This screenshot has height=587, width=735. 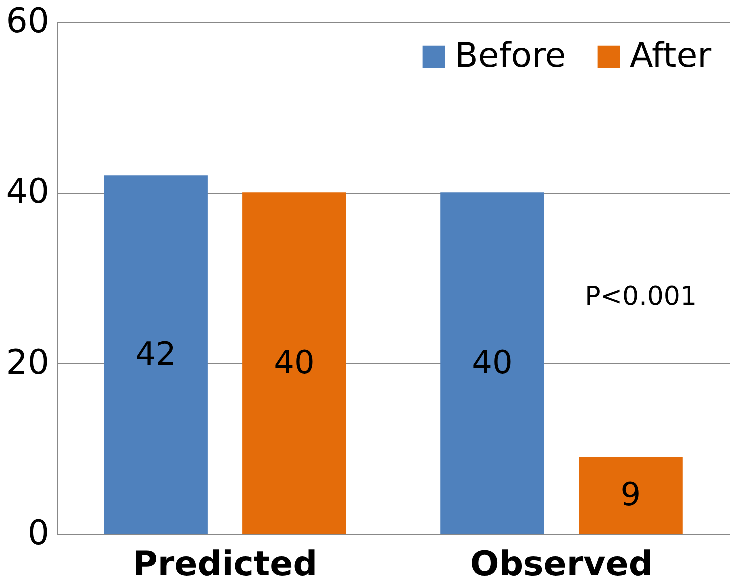 I want to click on y-tick-label: 0, so click(x=39, y=534).